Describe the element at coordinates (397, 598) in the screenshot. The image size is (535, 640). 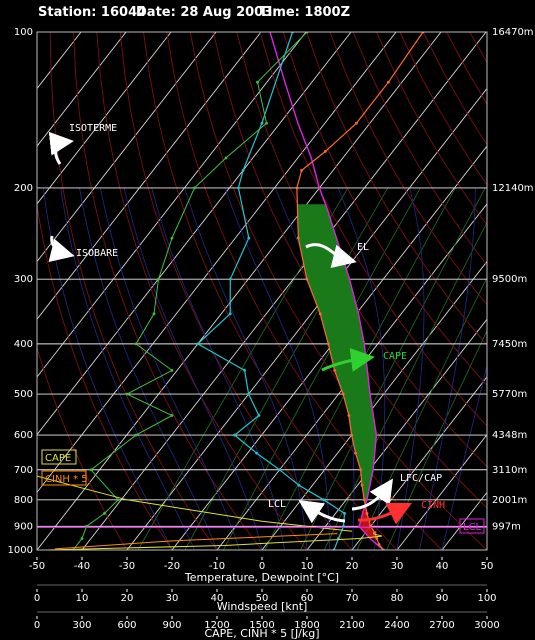
I see `windspeed-axis-label: 80` at that location.